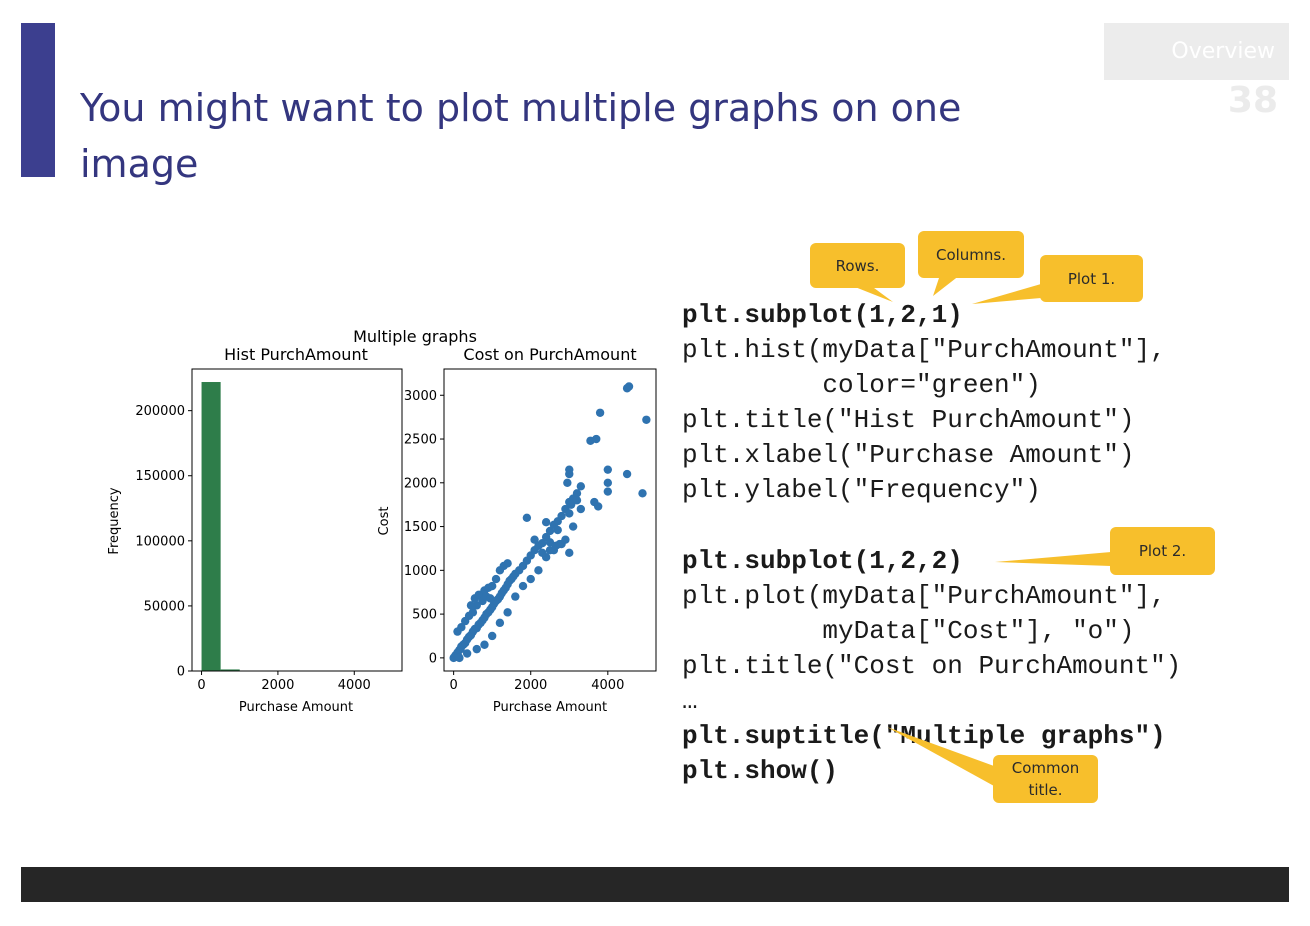 The height and width of the screenshot is (926, 1310). I want to click on histogram-axes-frame, so click(297, 520).